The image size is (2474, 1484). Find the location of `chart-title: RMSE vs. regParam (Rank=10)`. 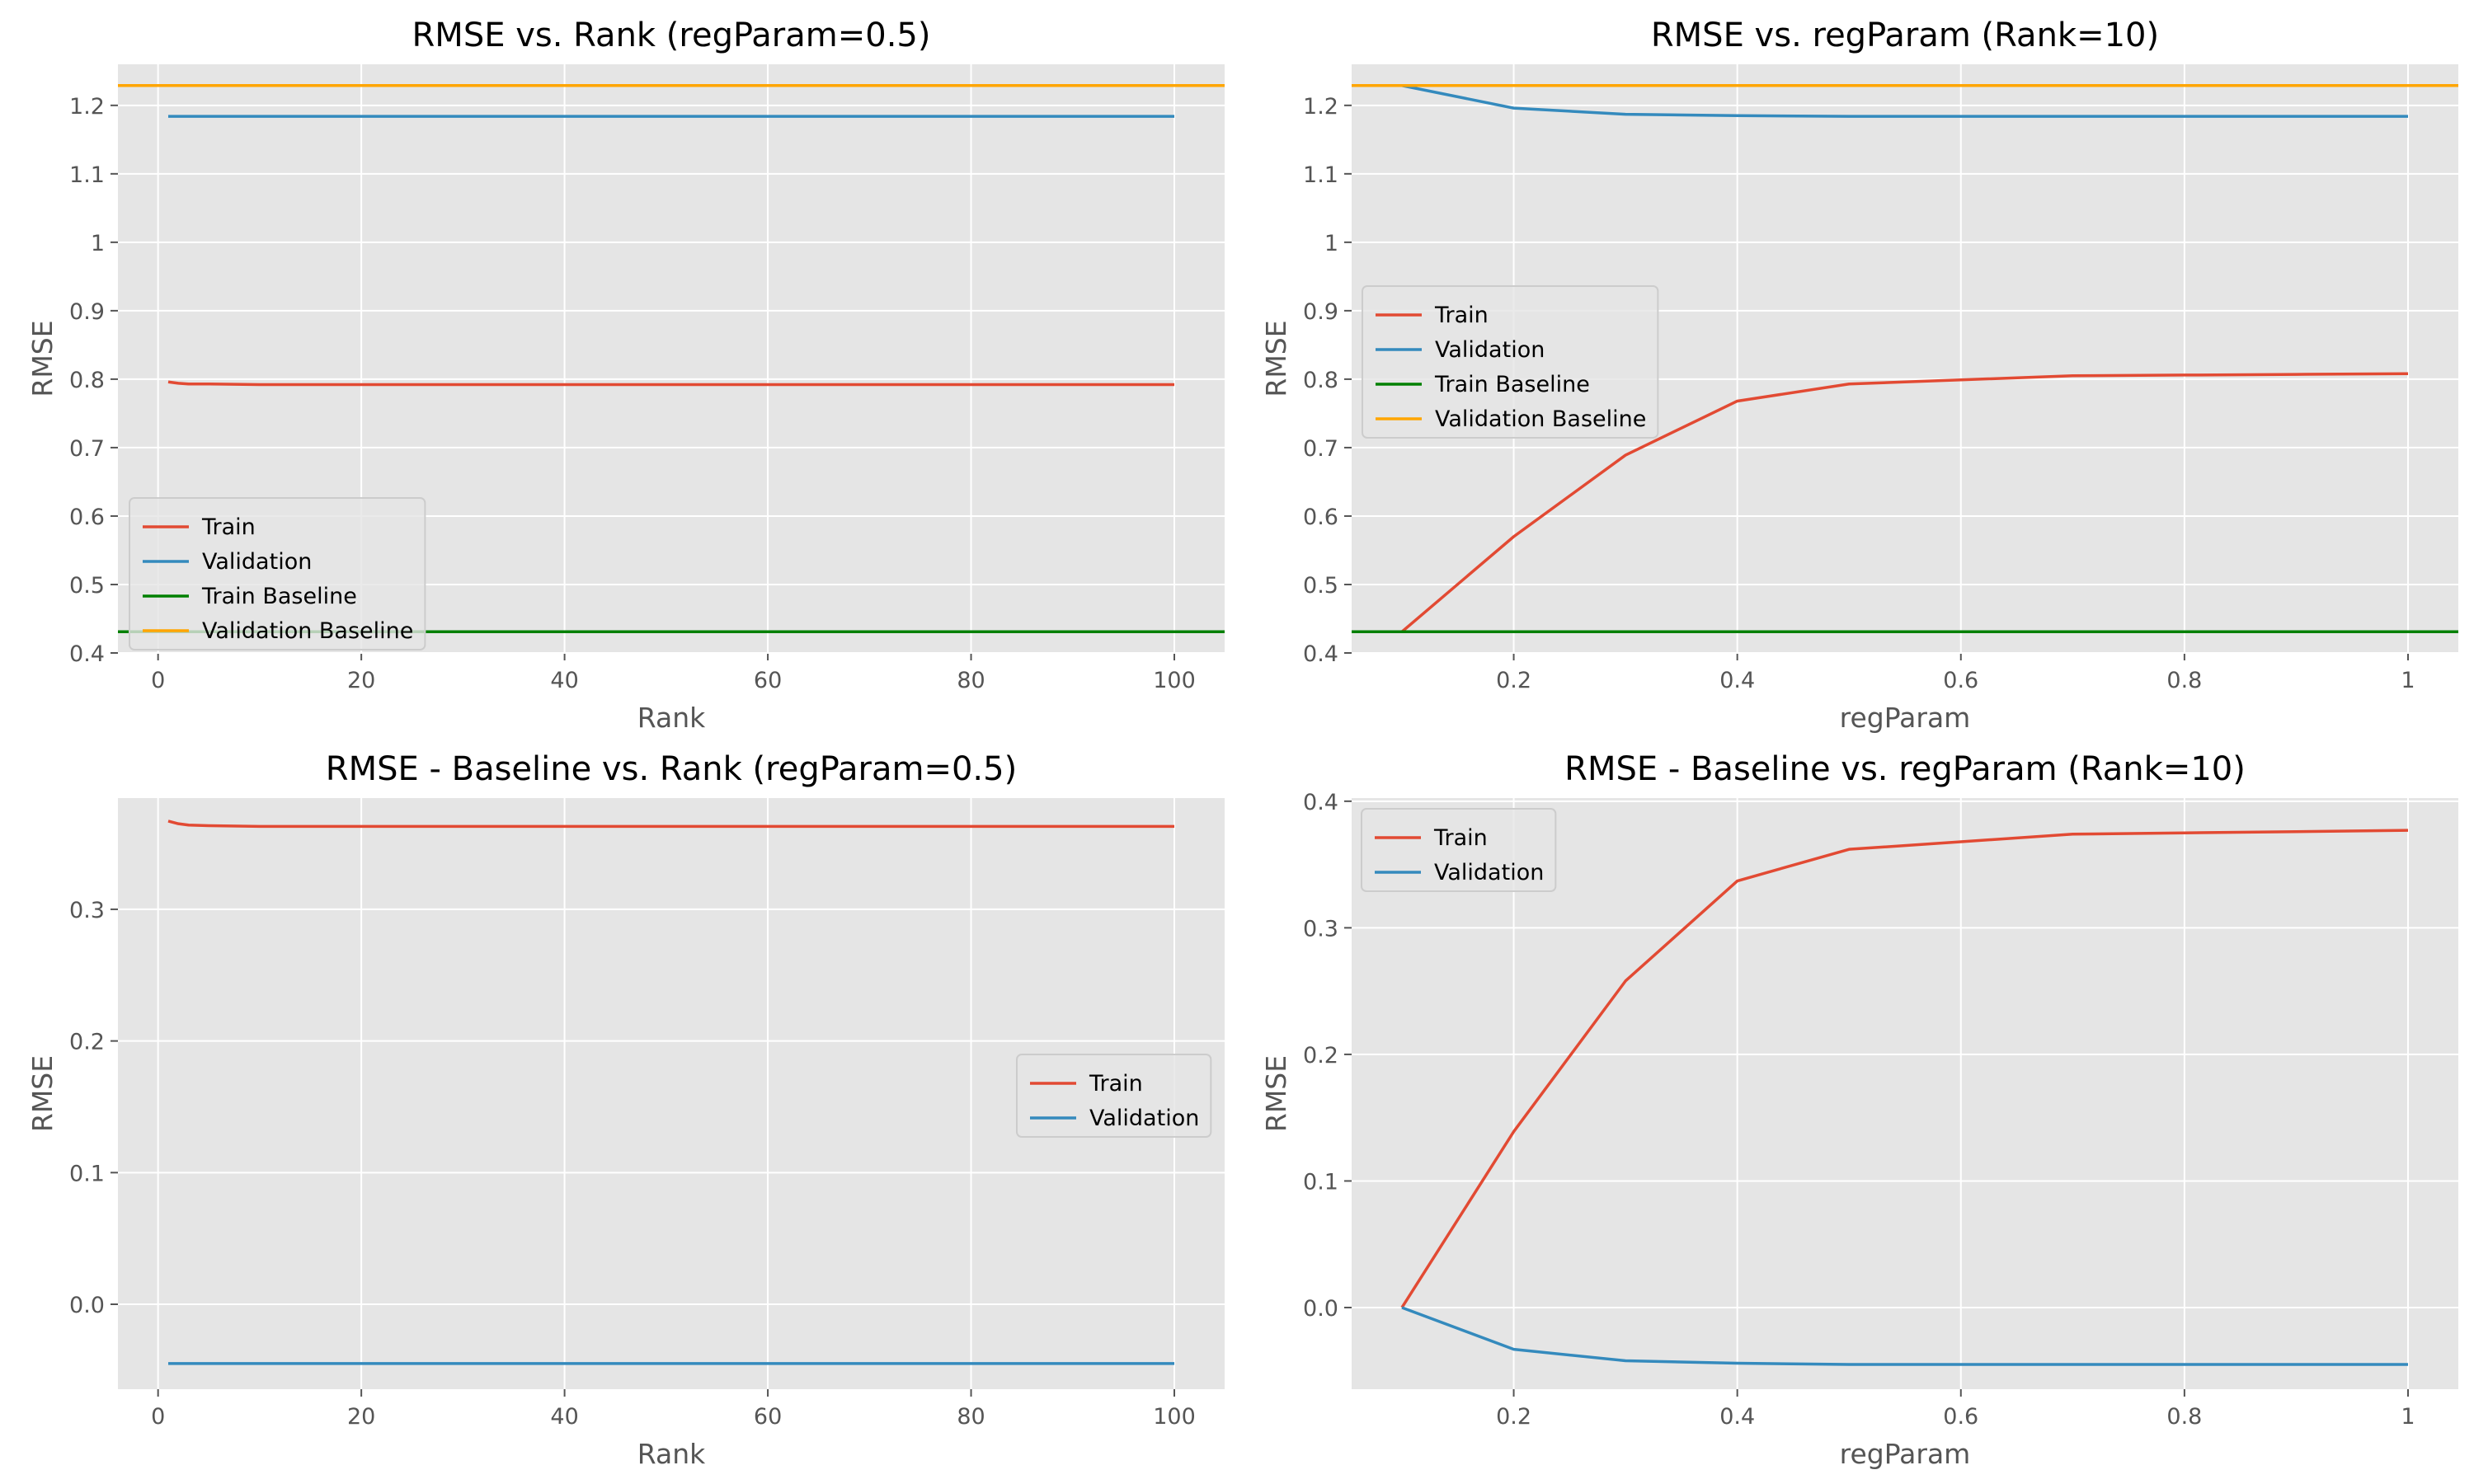

chart-title: RMSE vs. regParam (Rank=10) is located at coordinates (1905, 35).